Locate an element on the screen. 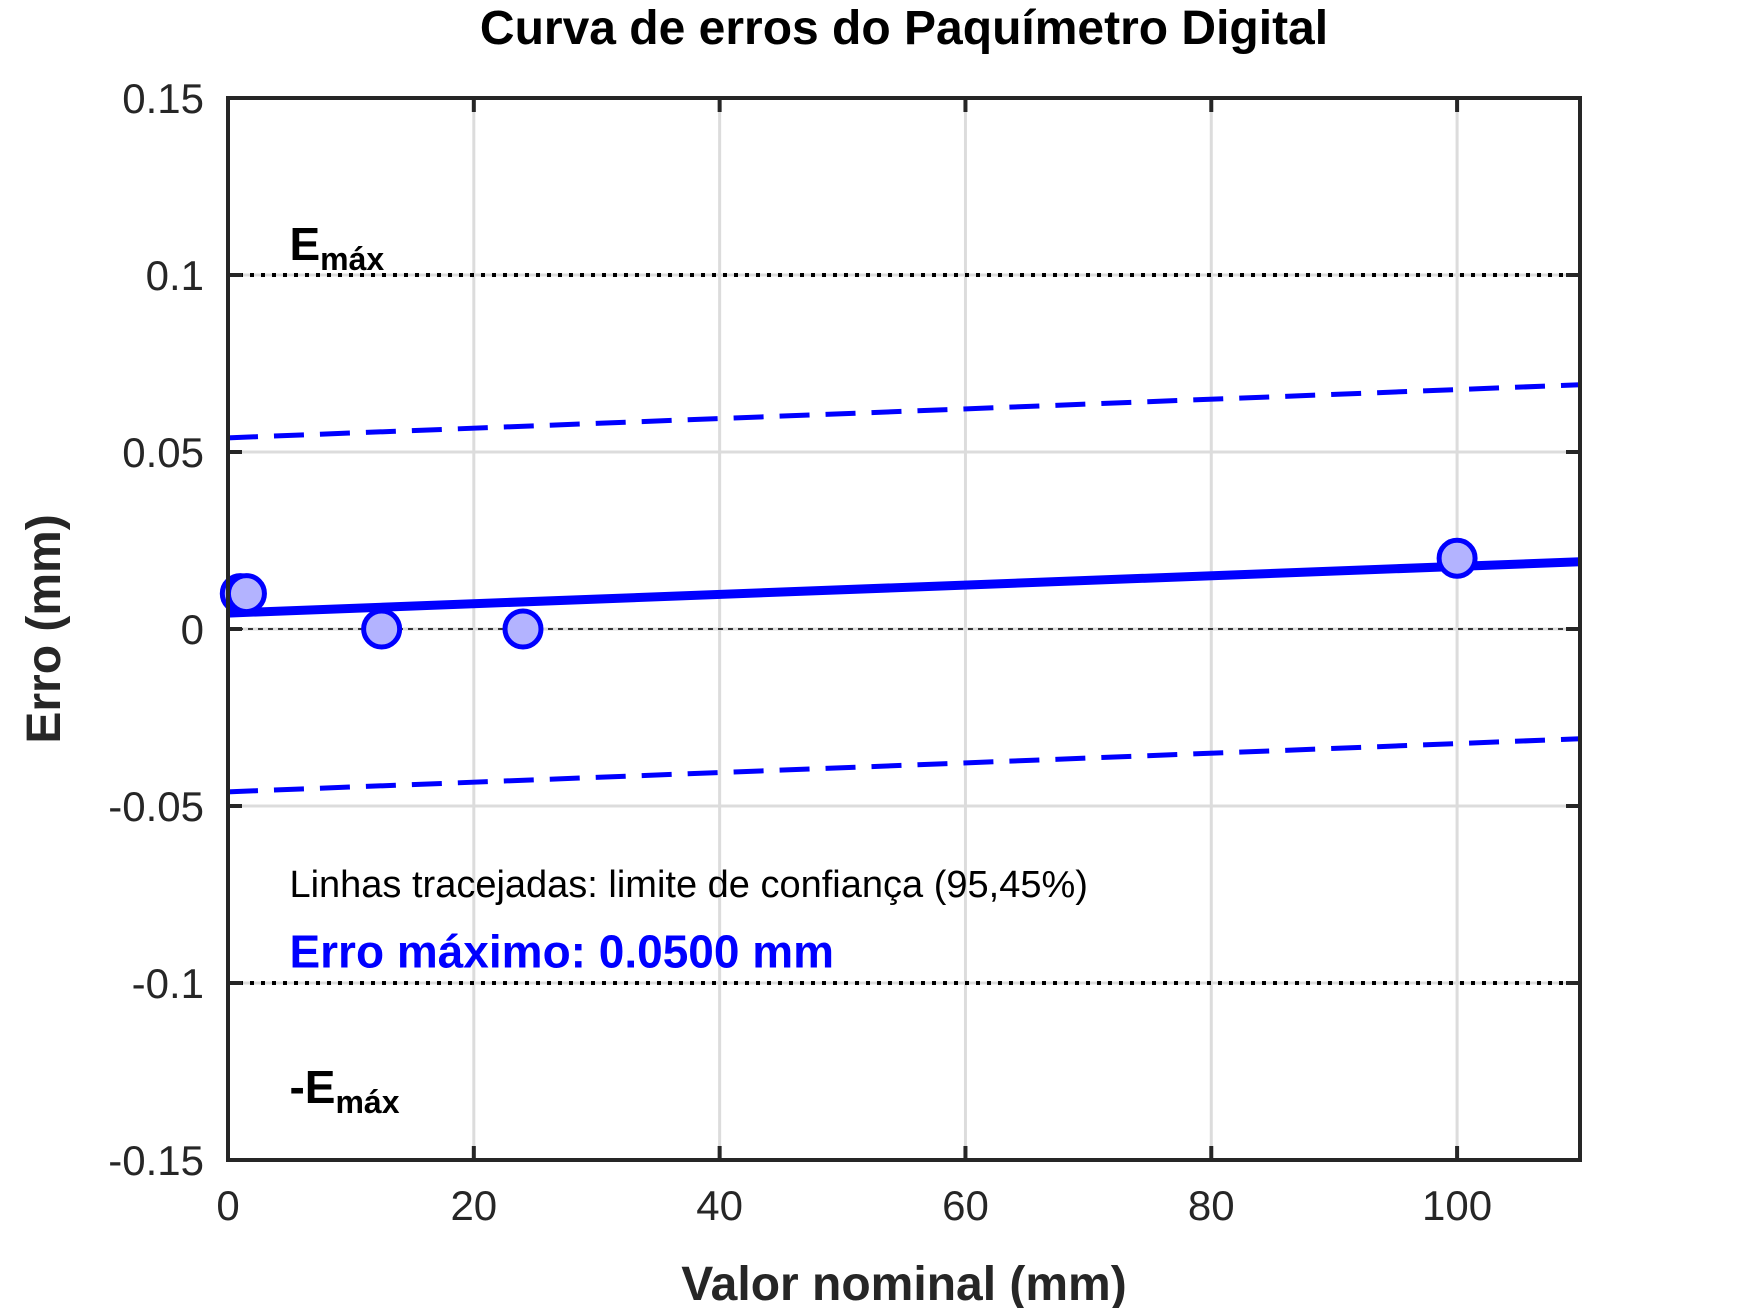  points-layer is located at coordinates (848, 593).